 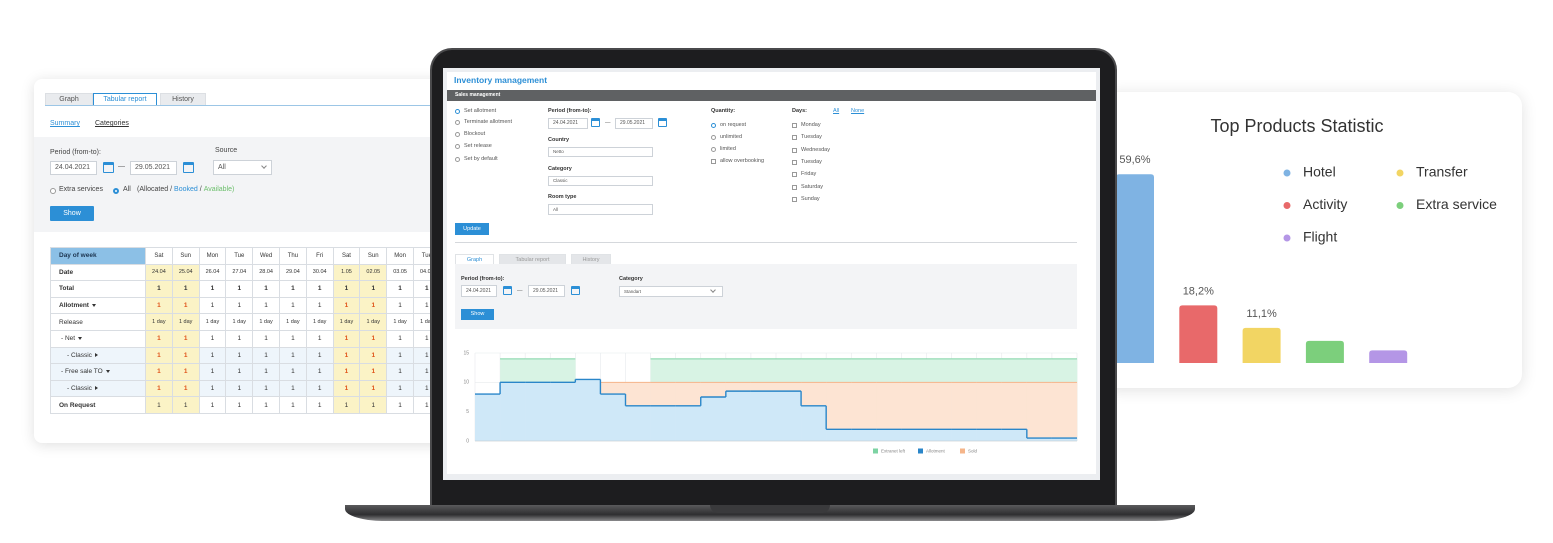 What do you see at coordinates (245, 388) in the screenshot?
I see `table-row: - Classic 1 1 1 1 1 1 1 1 1 1 1` at bounding box center [245, 388].